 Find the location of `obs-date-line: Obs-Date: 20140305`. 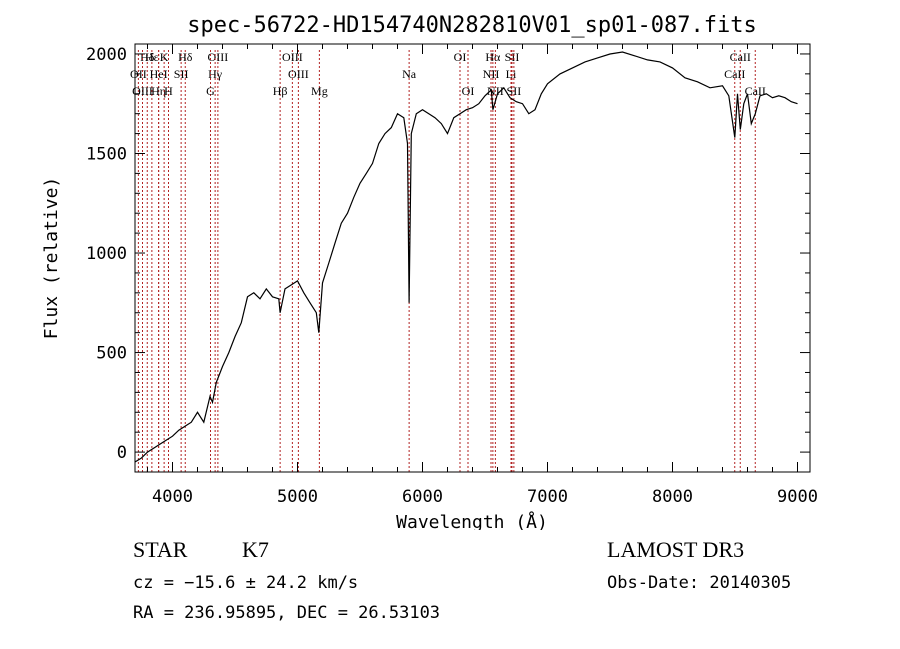

obs-date-line: Obs-Date: 20140305 is located at coordinates (699, 583).